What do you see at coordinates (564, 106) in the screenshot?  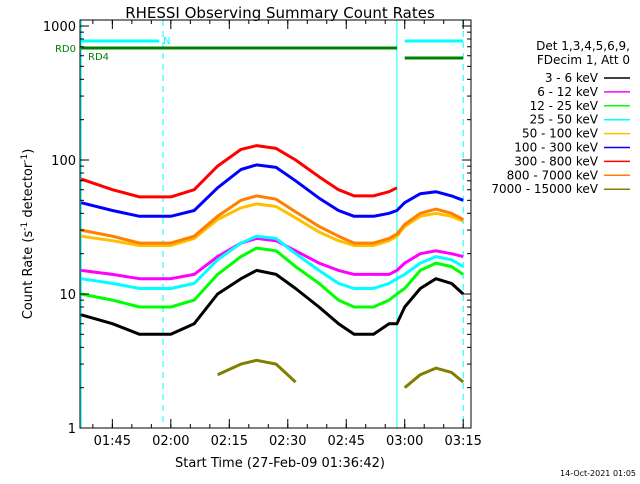 I see `legend-label: 12 - 25 keV` at bounding box center [564, 106].